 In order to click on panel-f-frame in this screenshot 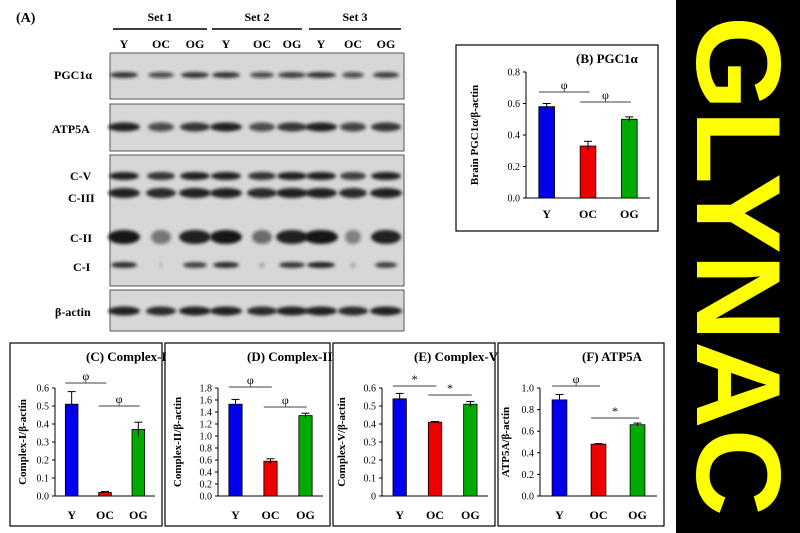, I will do `click(581, 434)`.